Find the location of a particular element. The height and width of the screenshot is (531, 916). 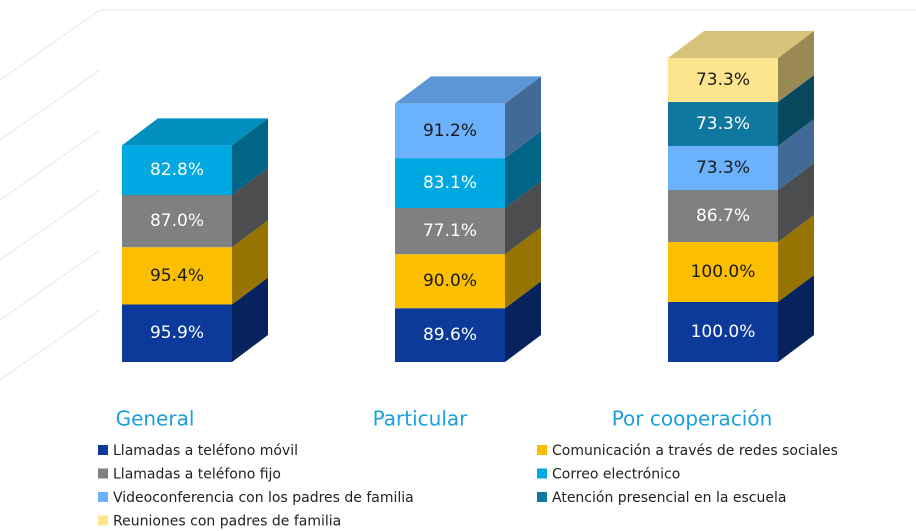

legend-label: Atención presencial en la escuela is located at coordinates (669, 498).